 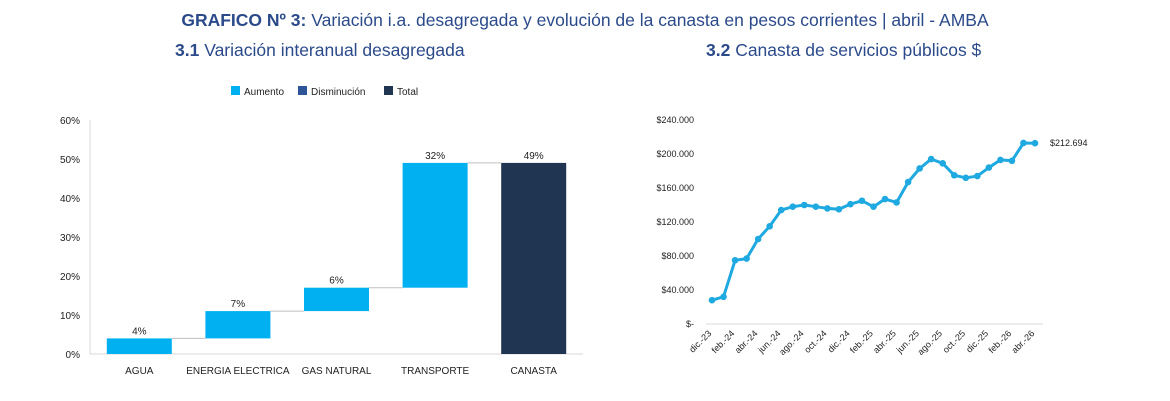 I want to click on y-tick-label: 50%, so click(x=70, y=160).